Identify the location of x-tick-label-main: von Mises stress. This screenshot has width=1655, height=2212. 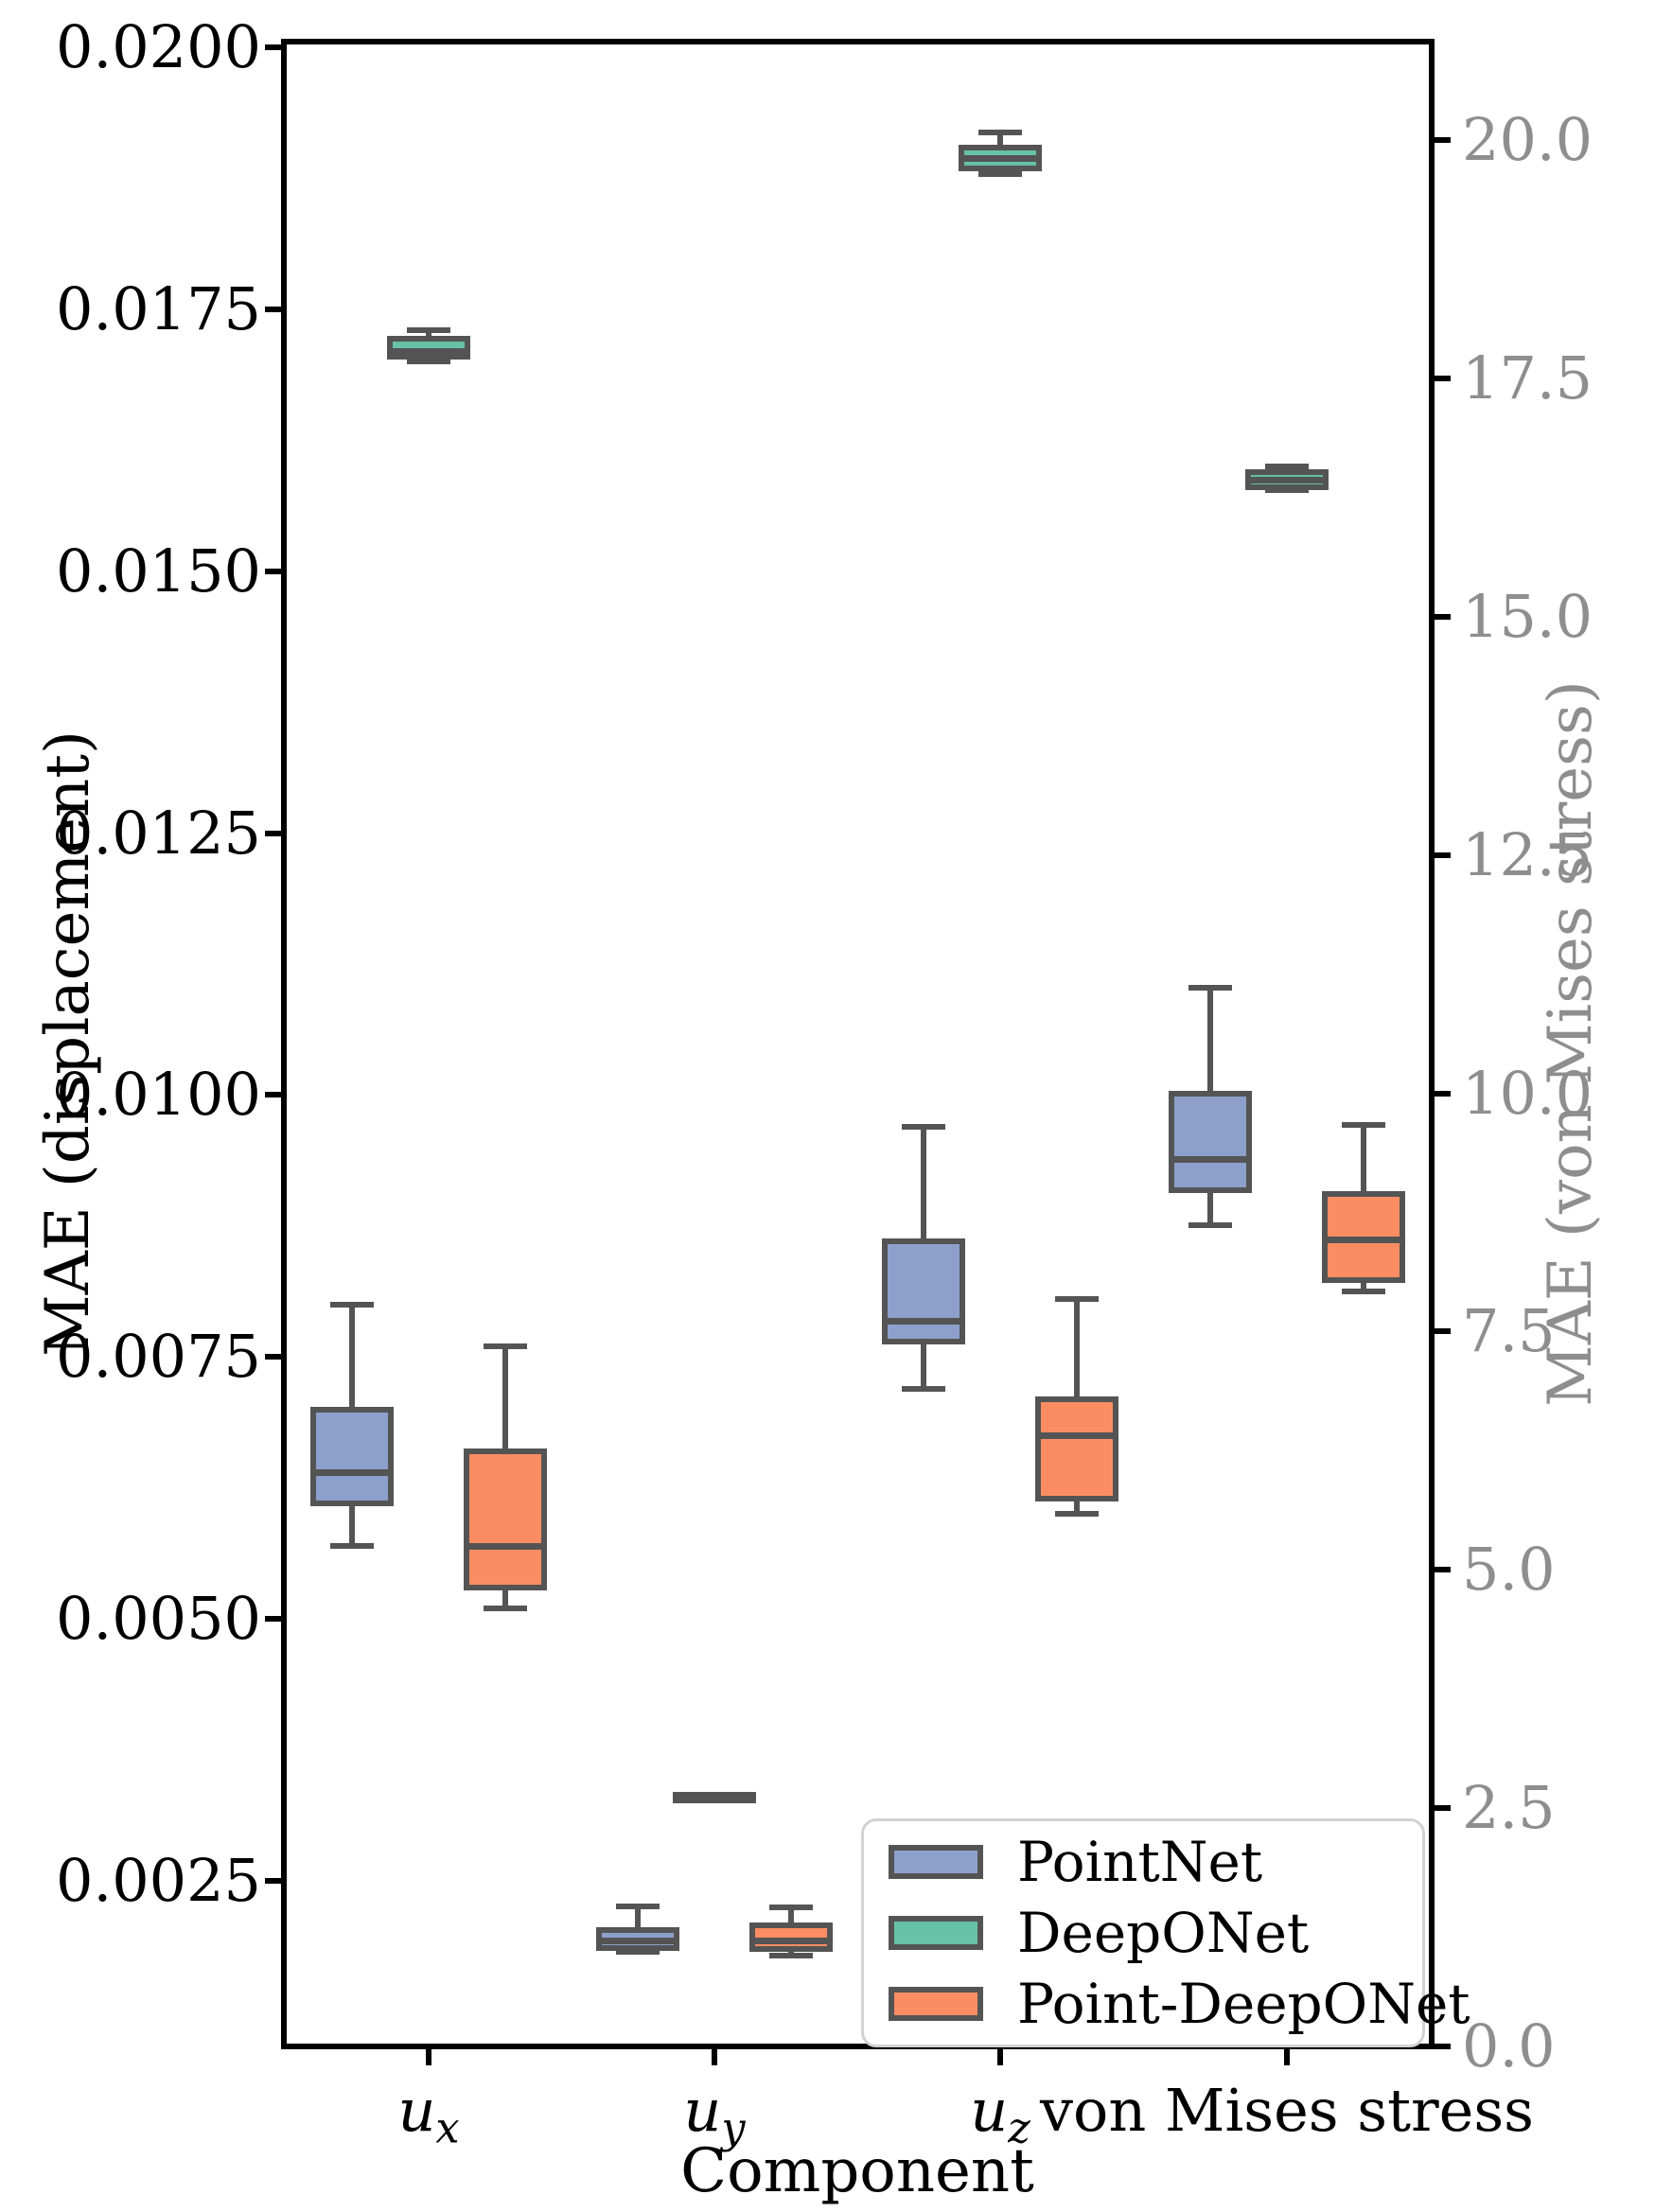
(1287, 2110).